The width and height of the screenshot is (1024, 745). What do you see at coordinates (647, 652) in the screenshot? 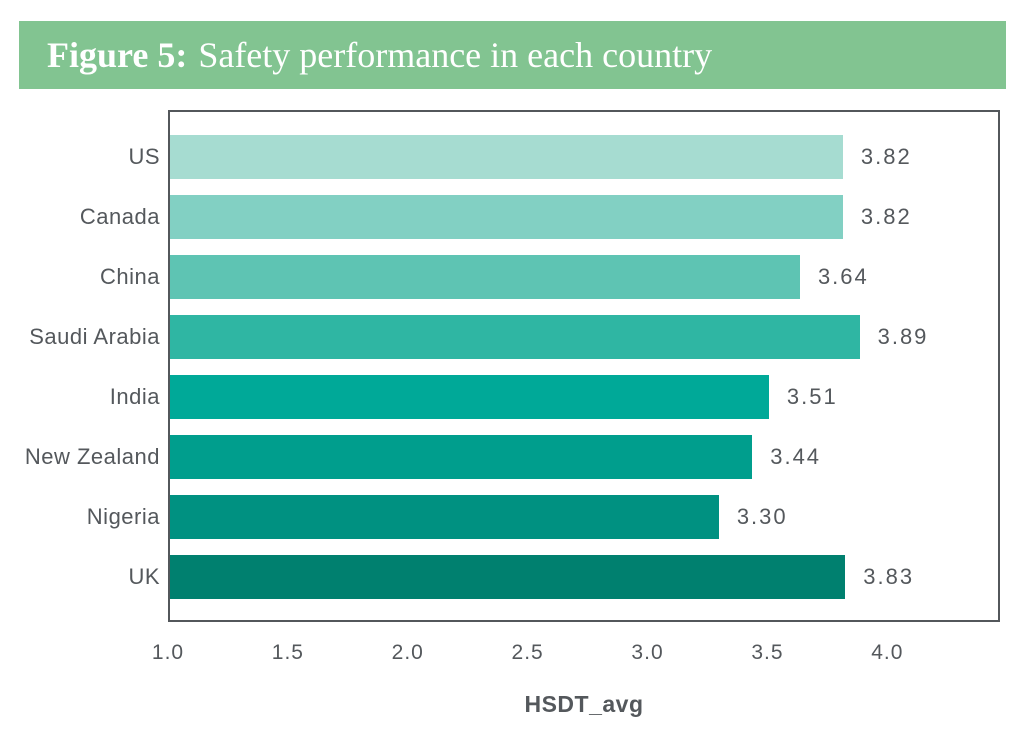
I see `x-tick-label: 3.0` at bounding box center [647, 652].